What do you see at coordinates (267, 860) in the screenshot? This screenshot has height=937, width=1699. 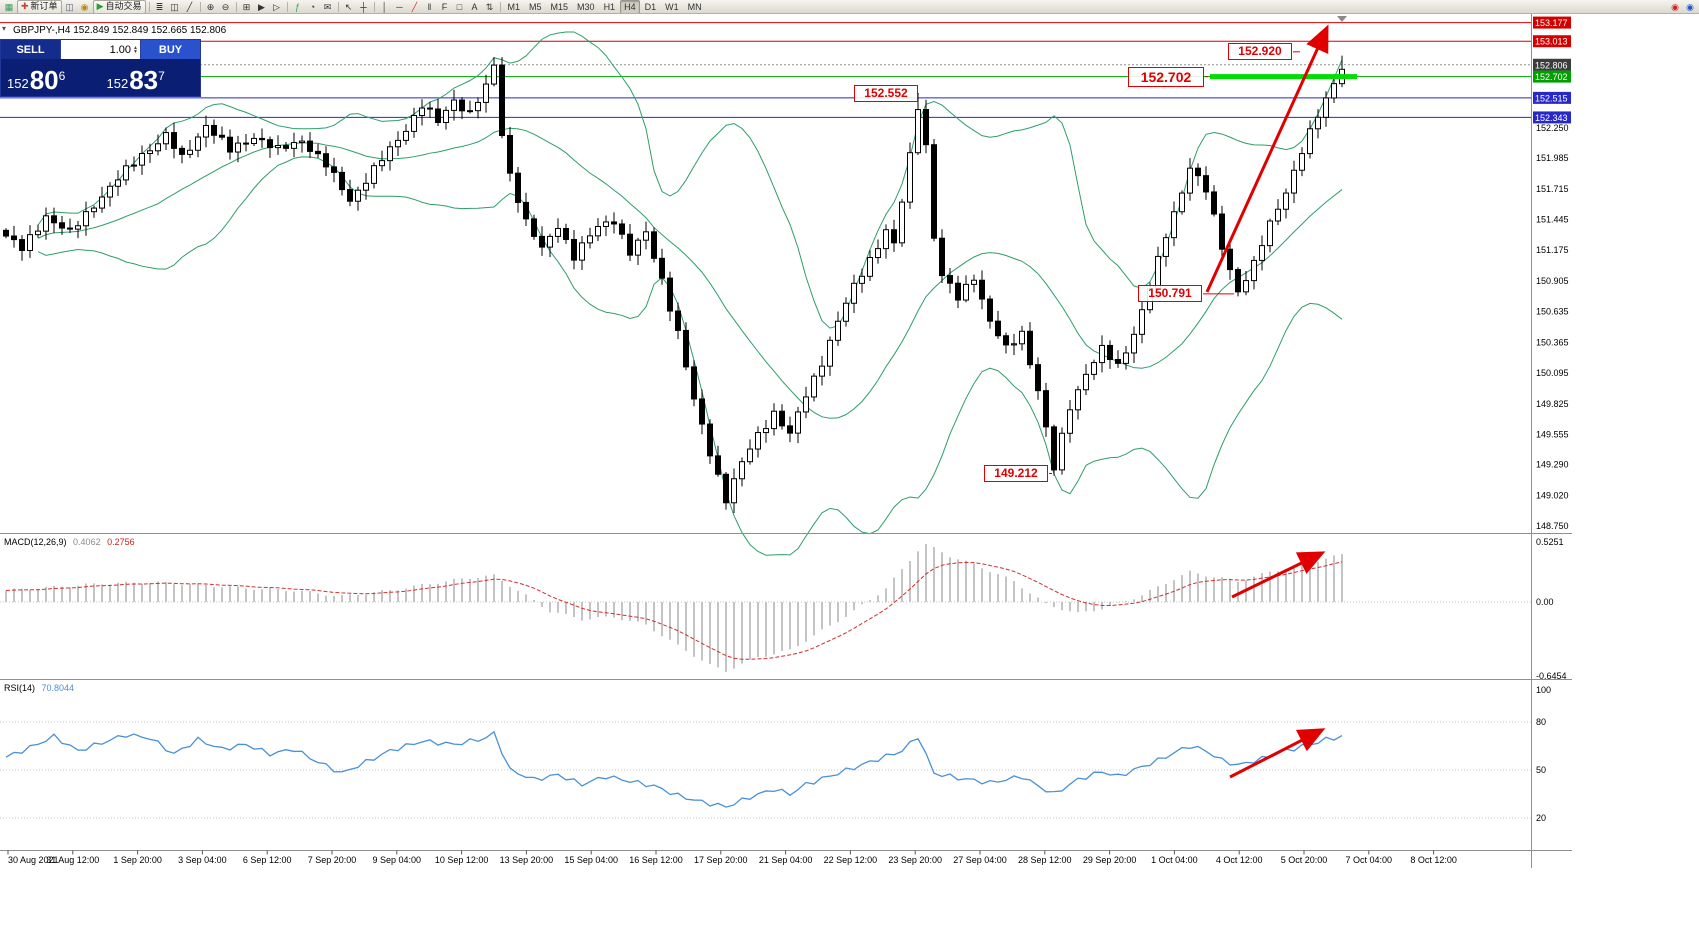 I see `svg-text: 6 Sep 12:00` at bounding box center [267, 860].